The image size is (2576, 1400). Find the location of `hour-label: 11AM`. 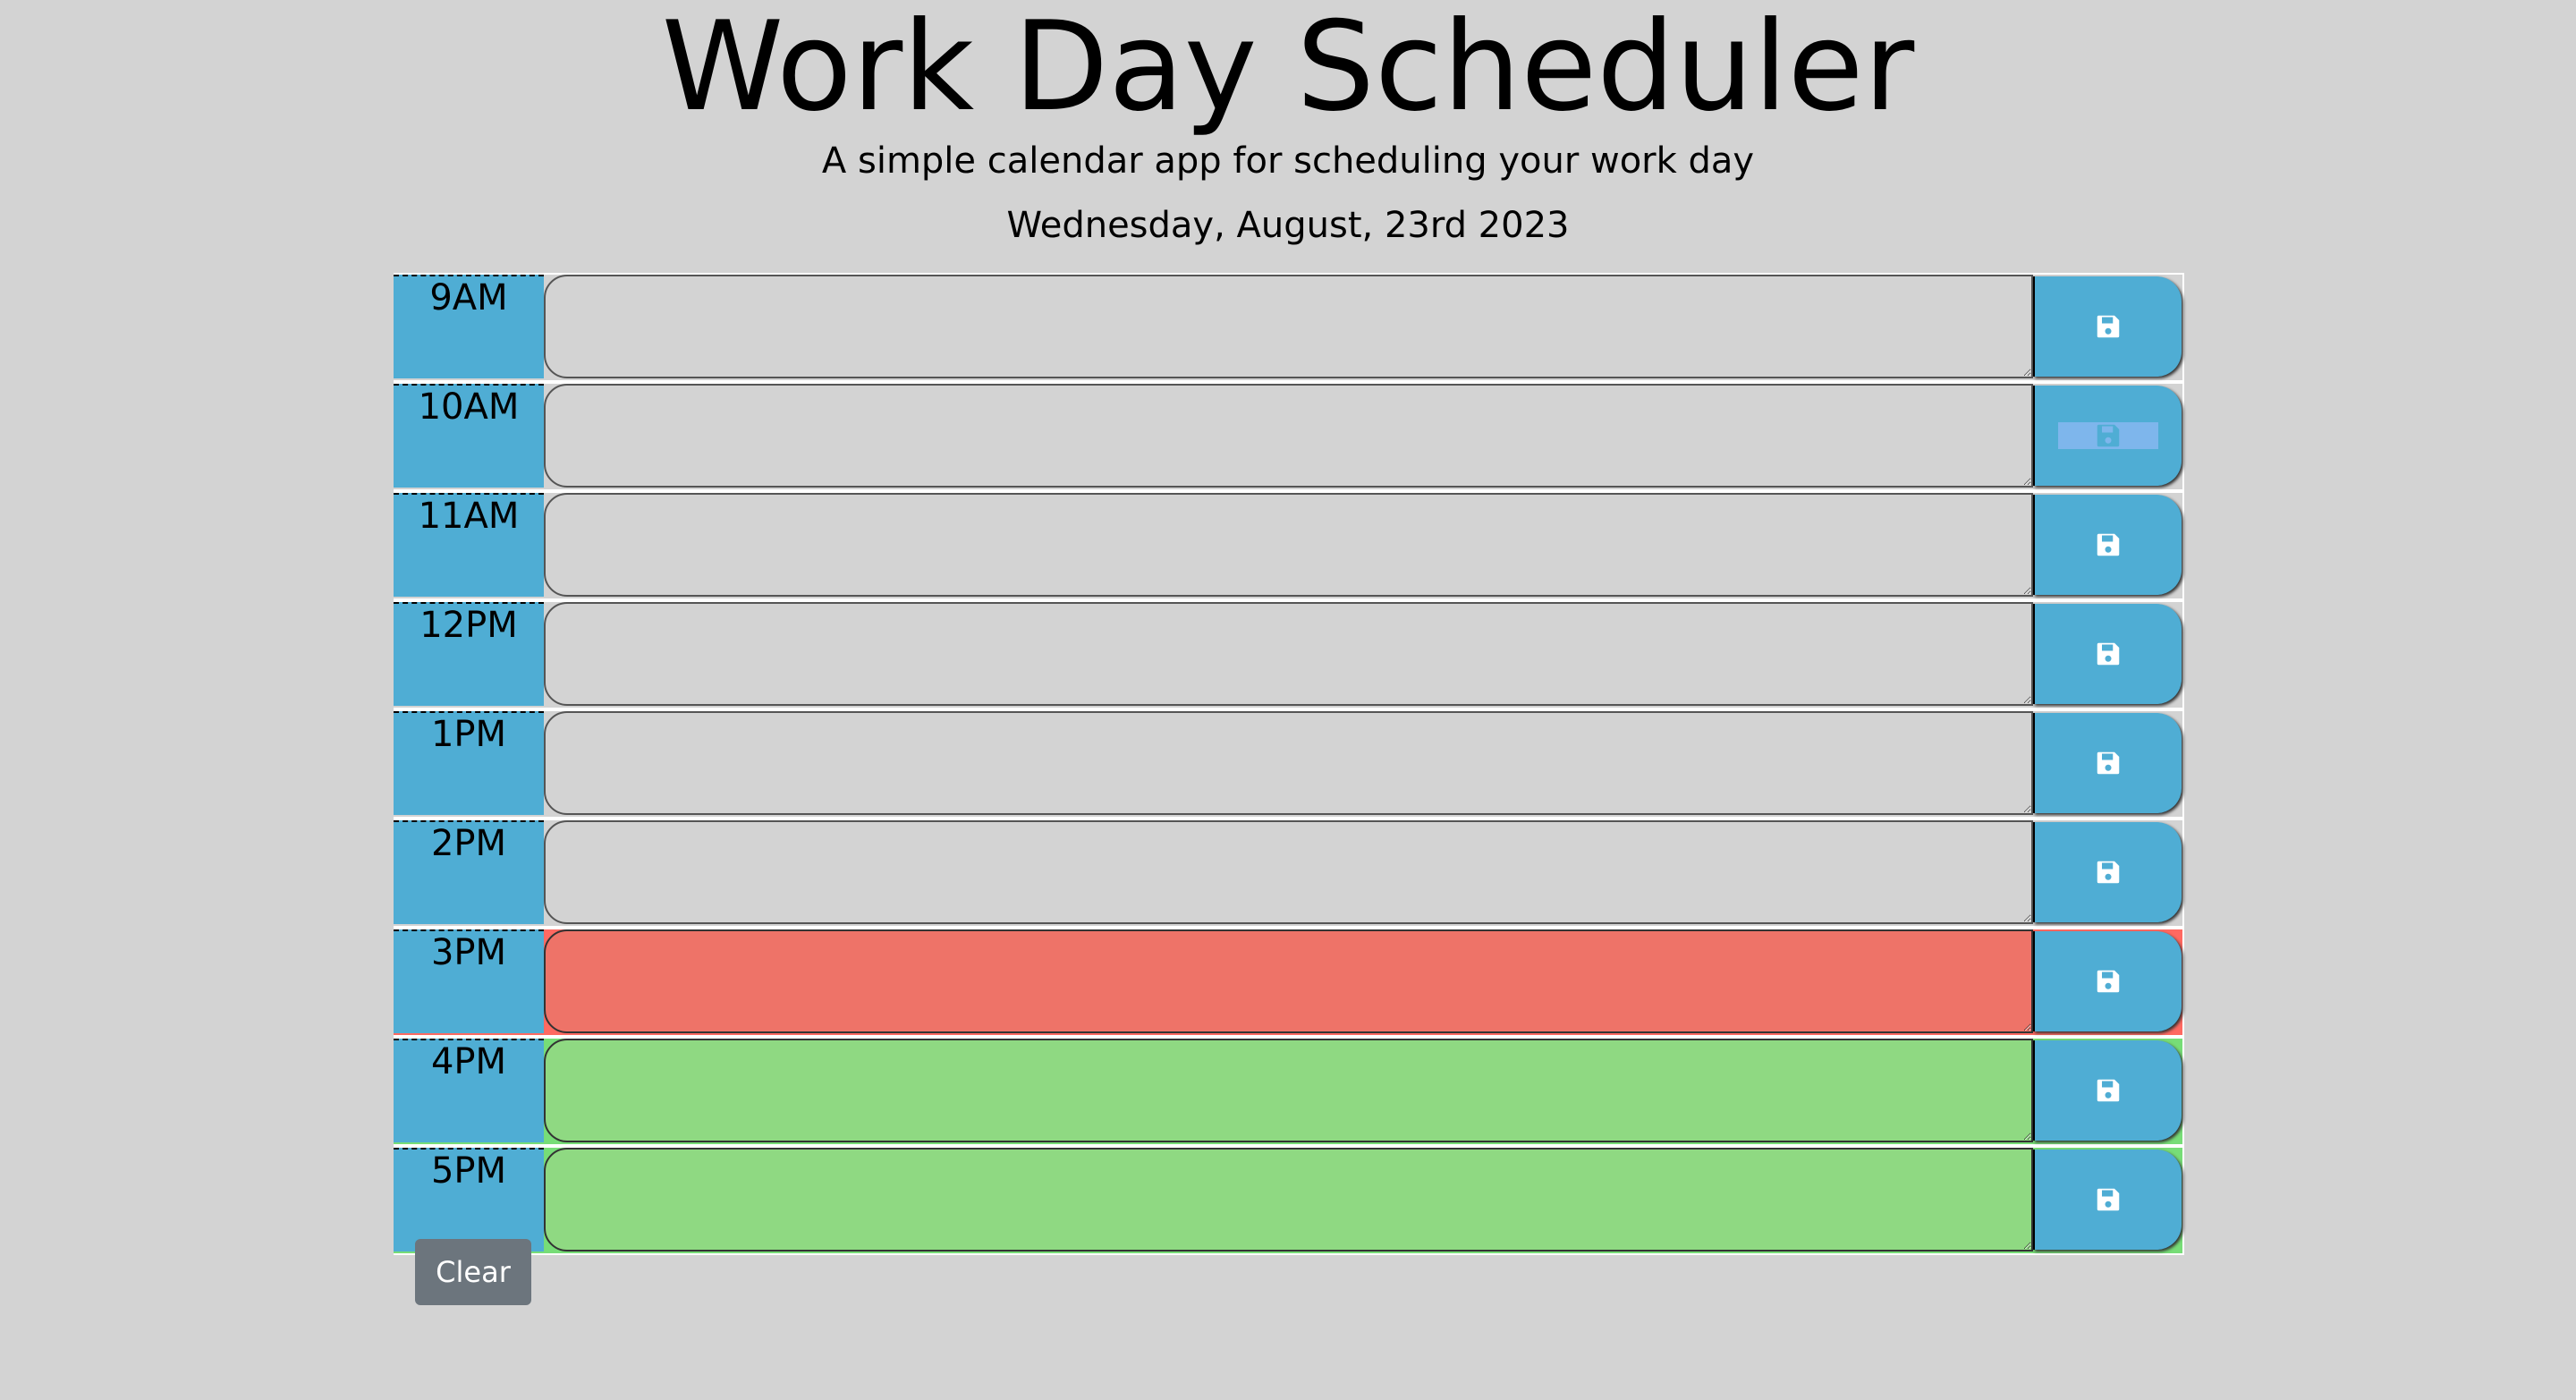

hour-label: 11AM is located at coordinates (469, 545).